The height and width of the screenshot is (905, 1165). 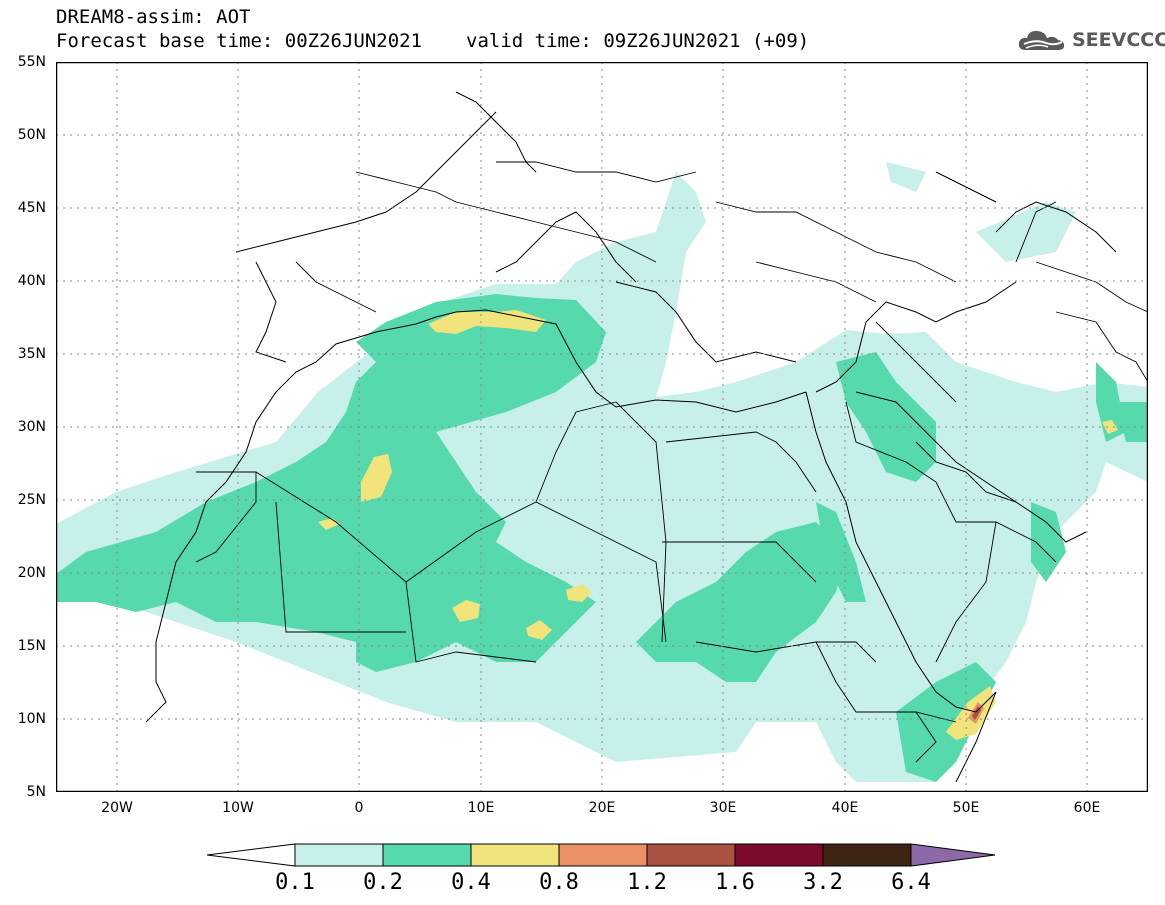 I want to click on cloud-logo-icon, so click(x=1041, y=40).